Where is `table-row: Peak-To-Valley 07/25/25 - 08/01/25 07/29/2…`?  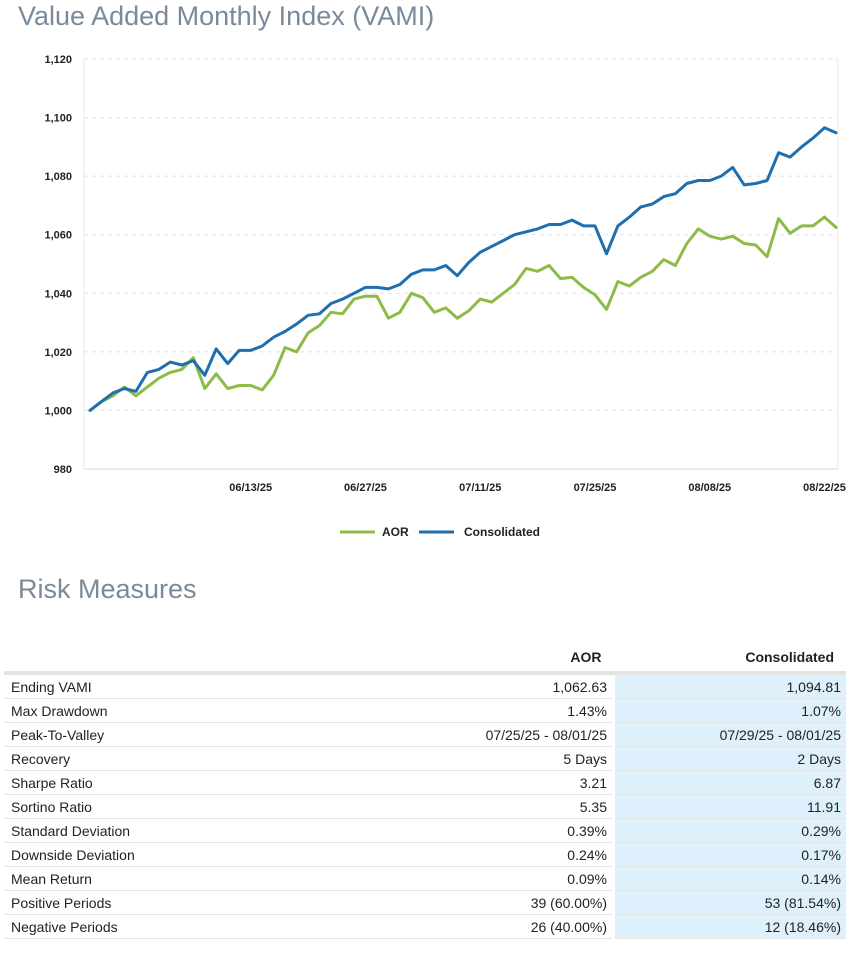
table-row: Peak-To-Valley 07/25/25 - 08/01/25 07/29/2… is located at coordinates (425, 734).